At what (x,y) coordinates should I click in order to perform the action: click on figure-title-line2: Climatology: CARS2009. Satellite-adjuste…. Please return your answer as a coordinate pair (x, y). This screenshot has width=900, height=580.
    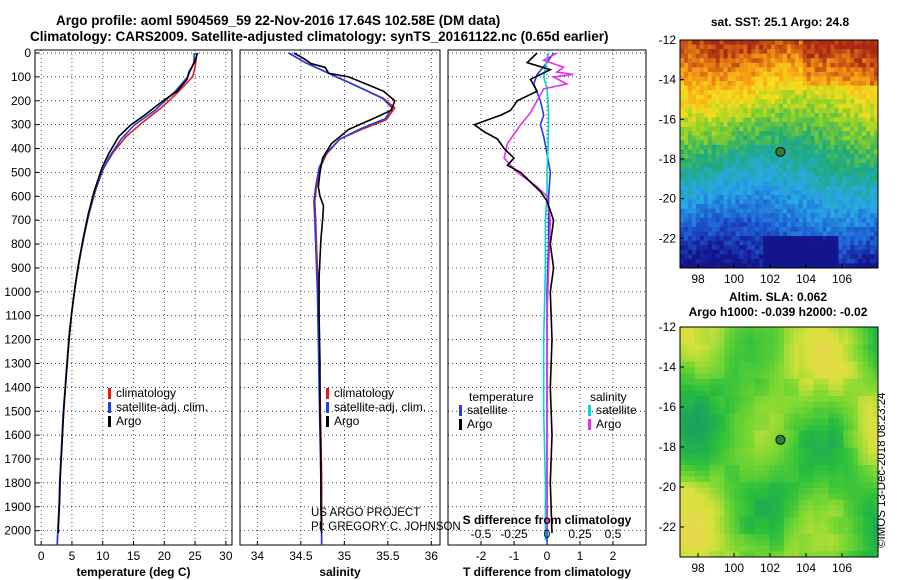
    Looking at the image, I should click on (319, 36).